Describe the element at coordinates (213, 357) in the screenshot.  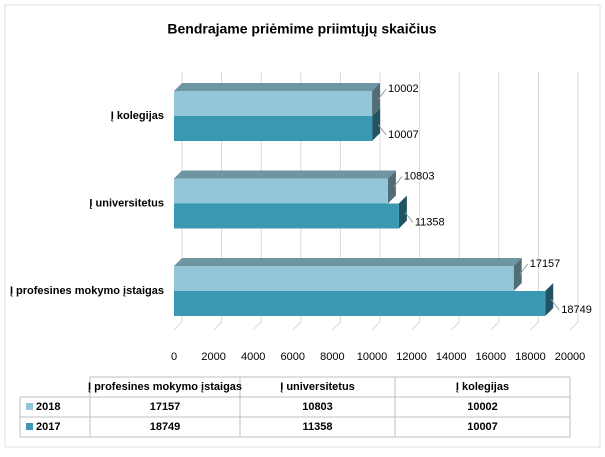
I see `x-tick-label: 2000` at that location.